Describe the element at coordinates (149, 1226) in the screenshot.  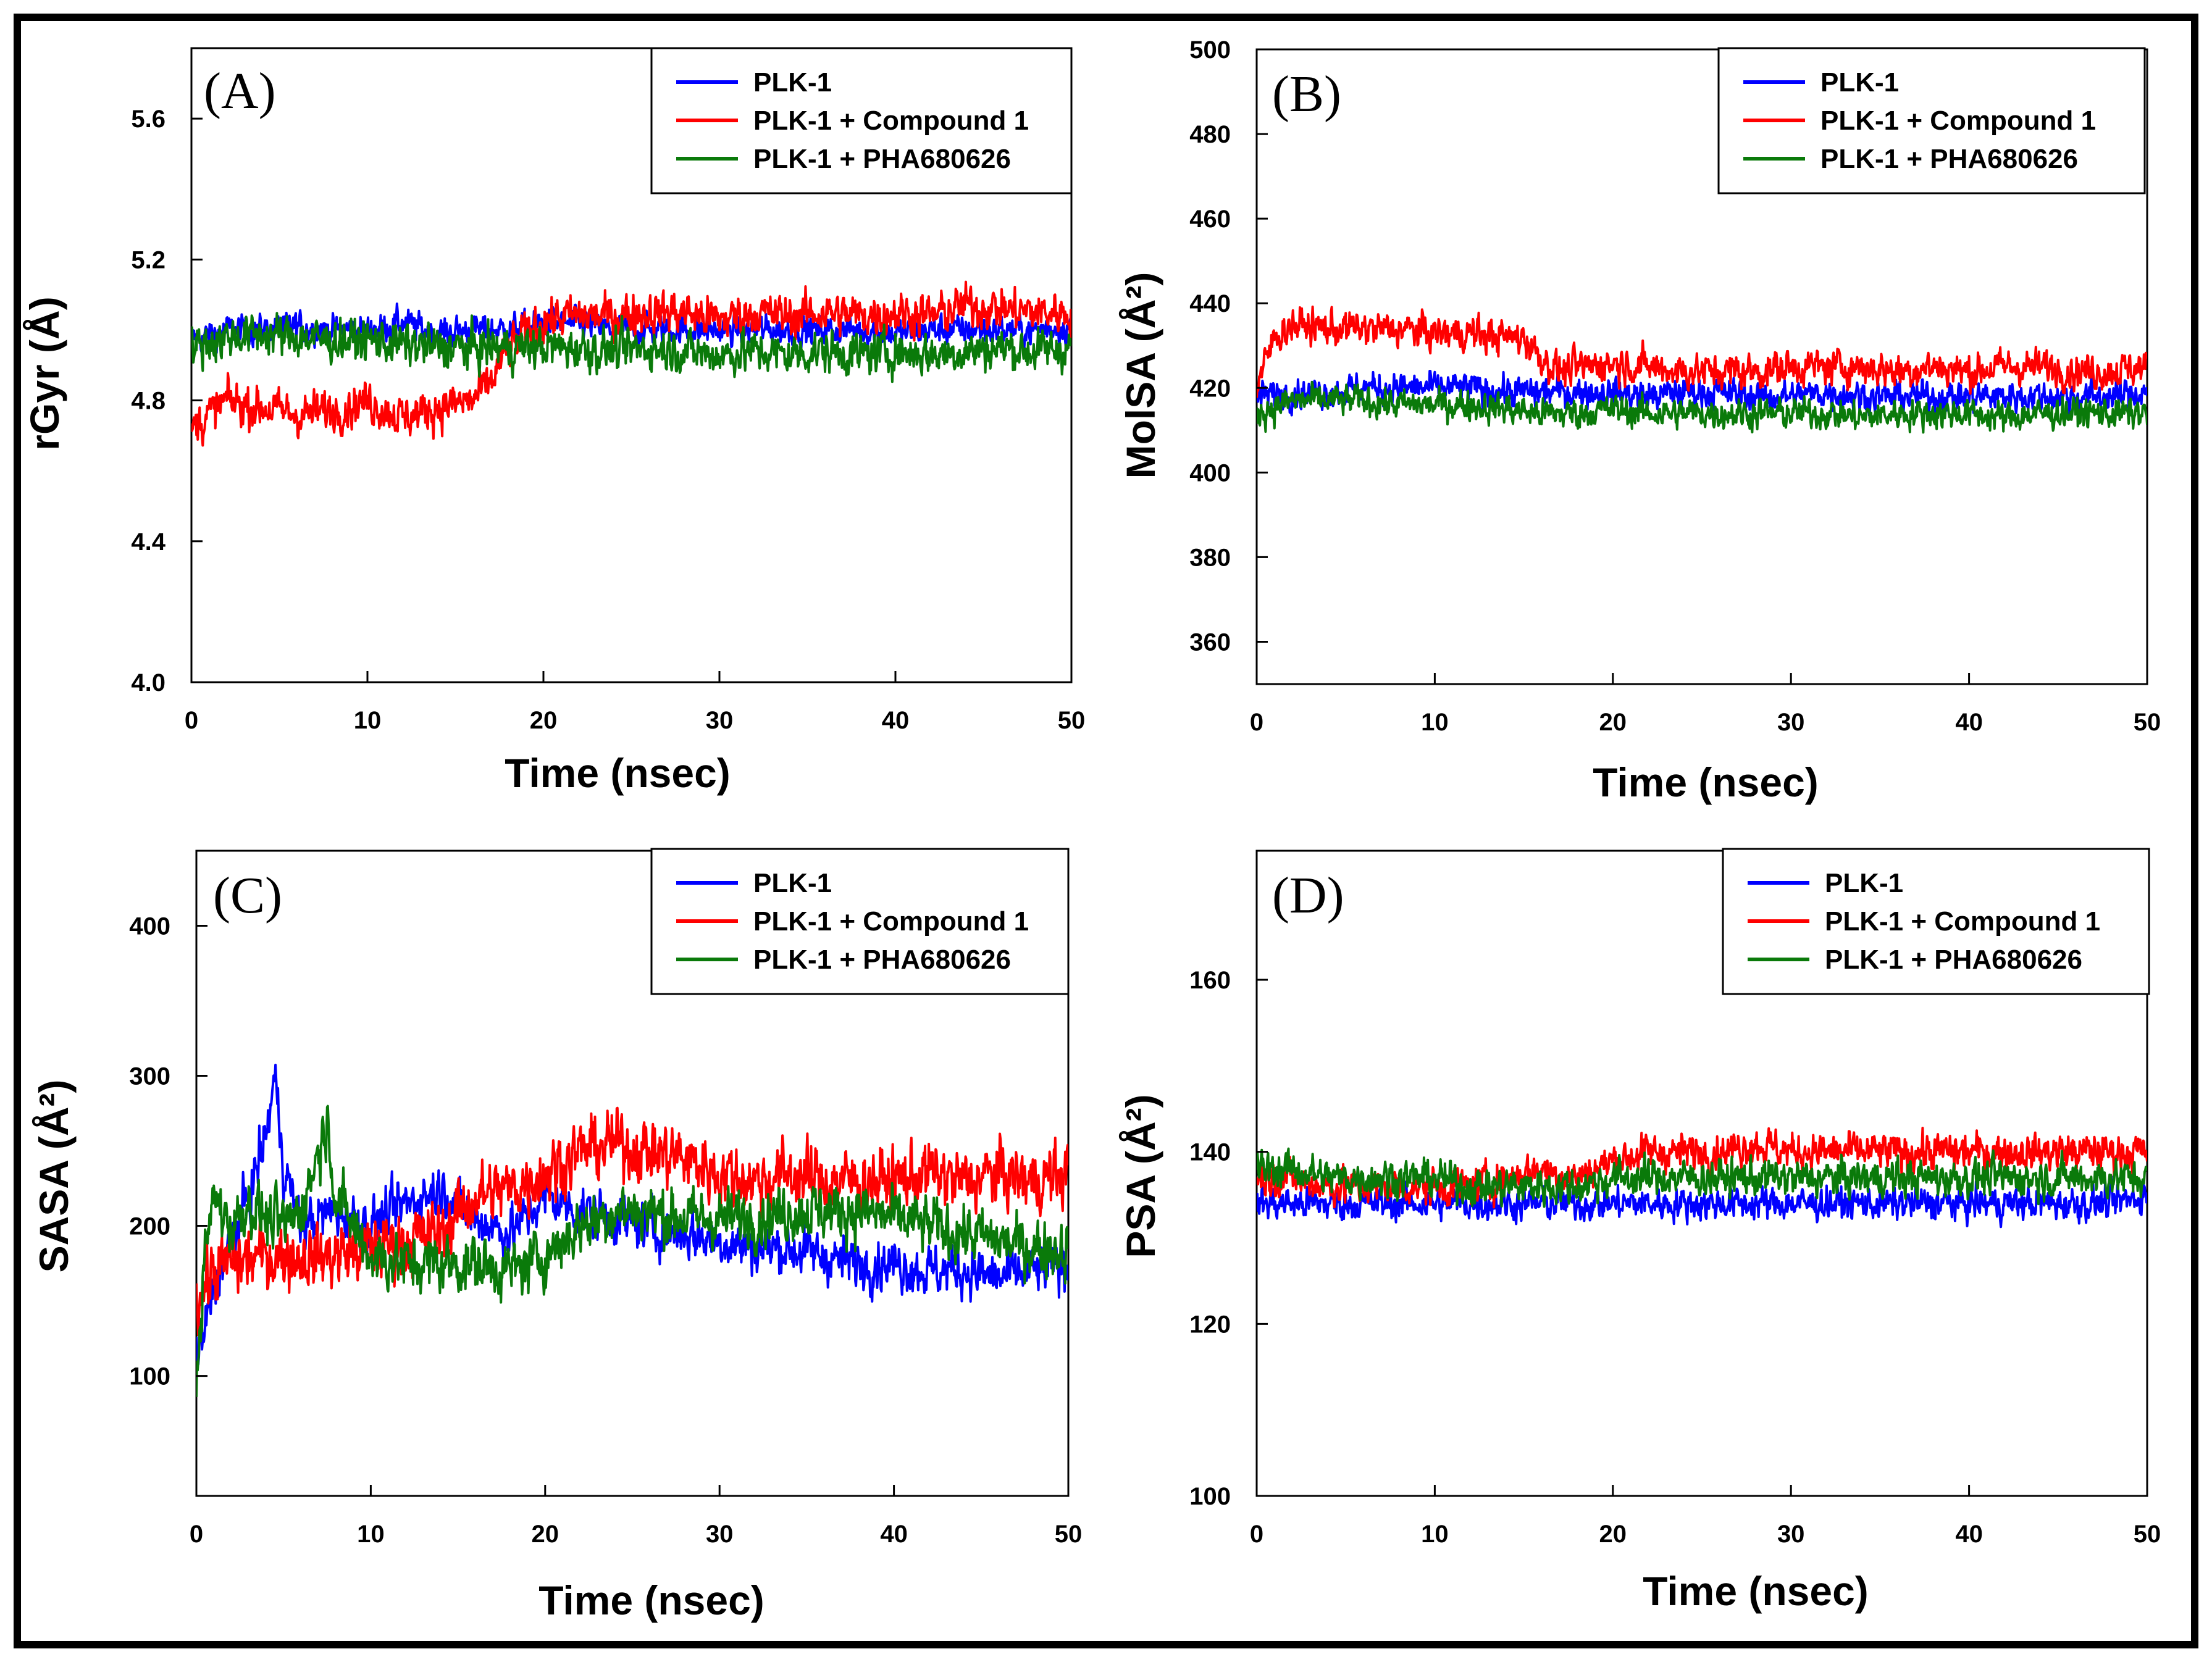
I see `y-tick-label: 200` at that location.